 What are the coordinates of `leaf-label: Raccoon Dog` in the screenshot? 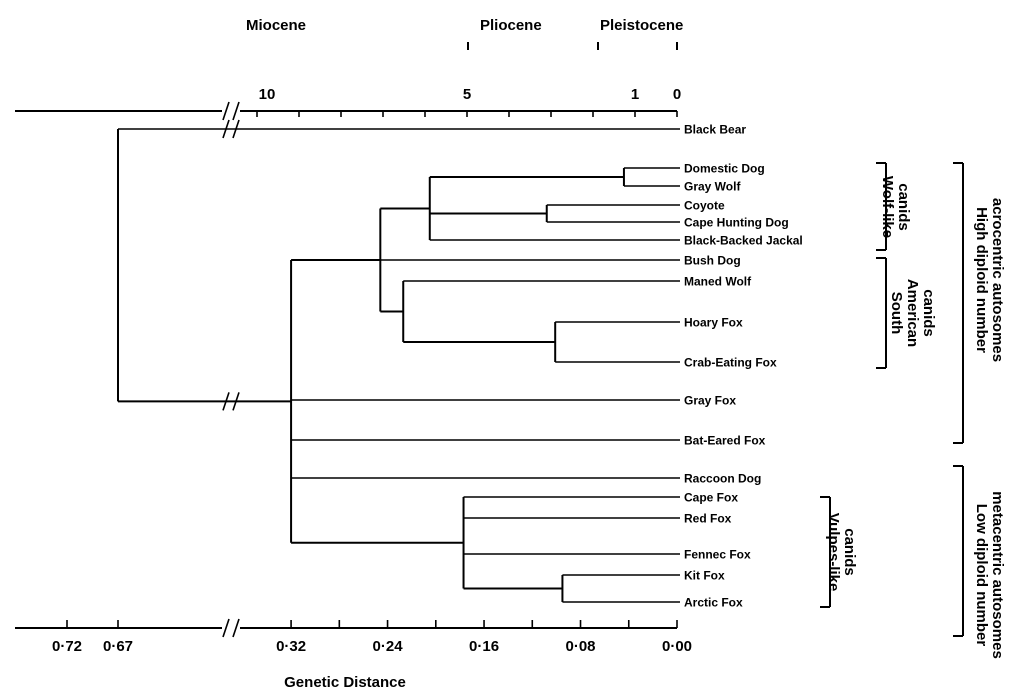 It's located at (722, 479).